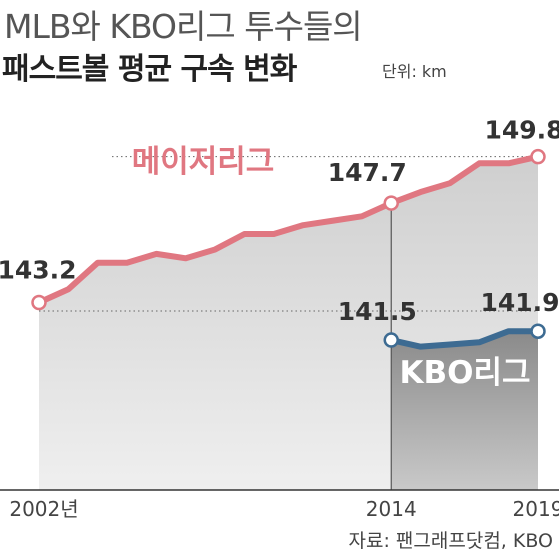 This screenshot has height=556, width=559. I want to click on series-label-kbo: KBO리그, so click(464, 373).